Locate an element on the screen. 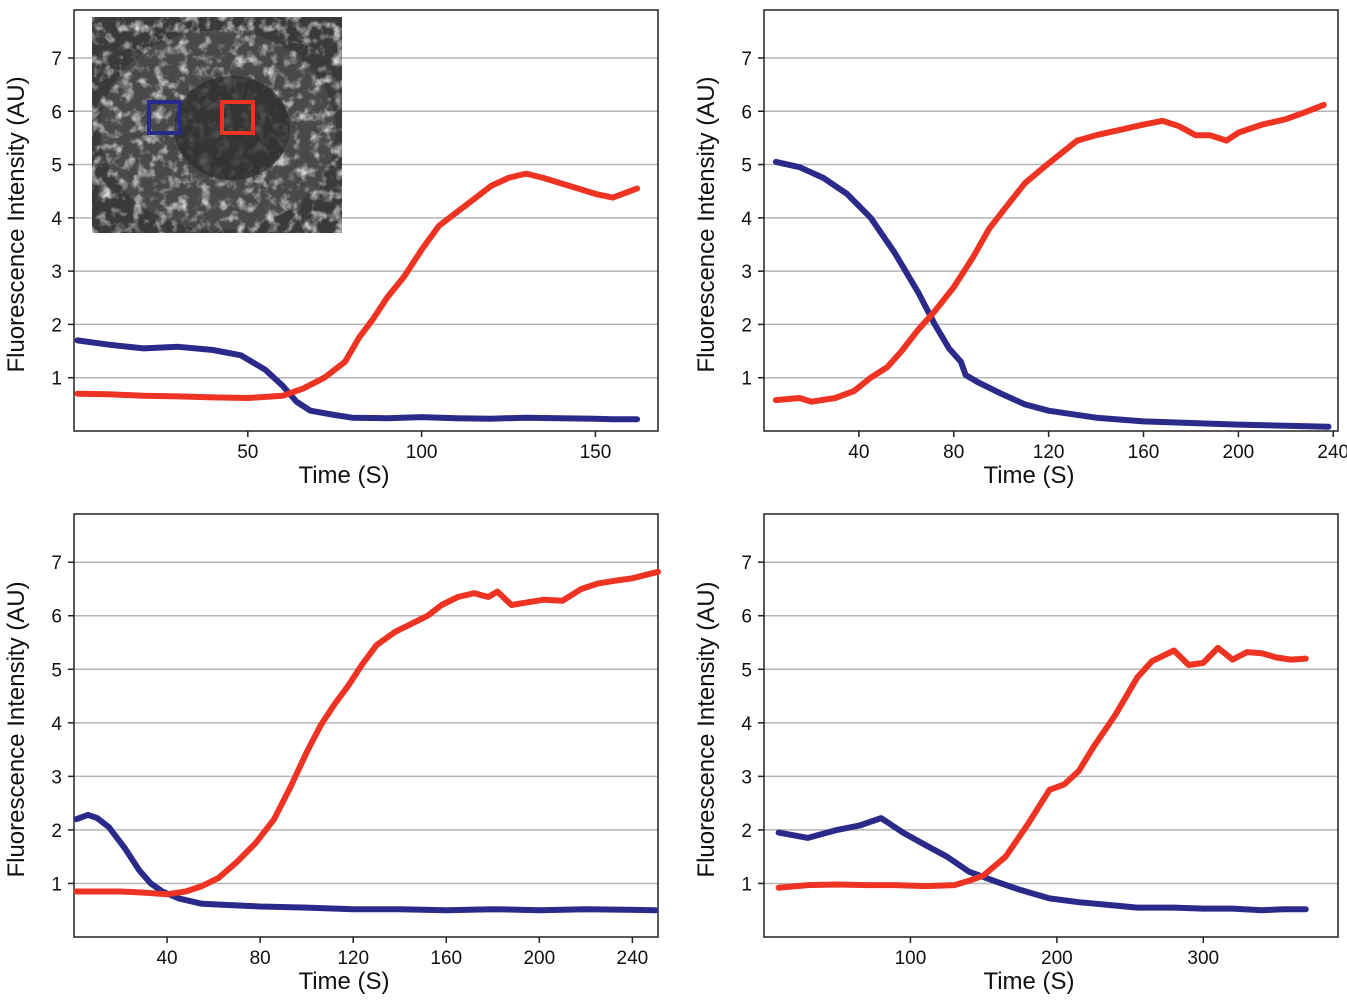  x-tick-label: 50 is located at coordinates (247, 452).